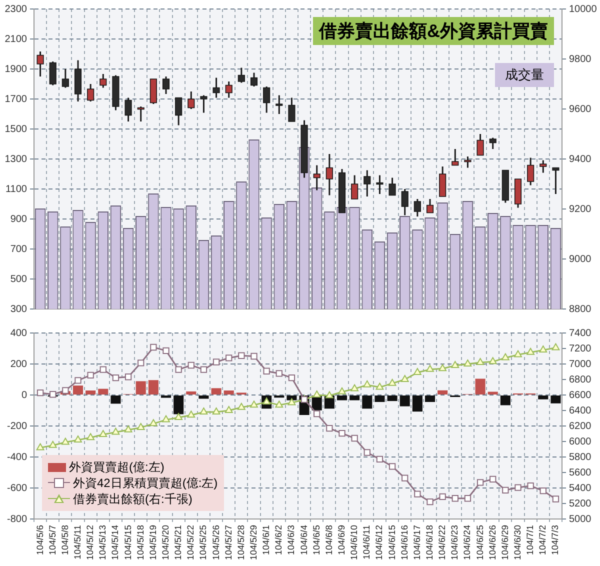 The height and width of the screenshot is (566, 600). I want to click on x-tick-label: 104/6/16, so click(404, 542).